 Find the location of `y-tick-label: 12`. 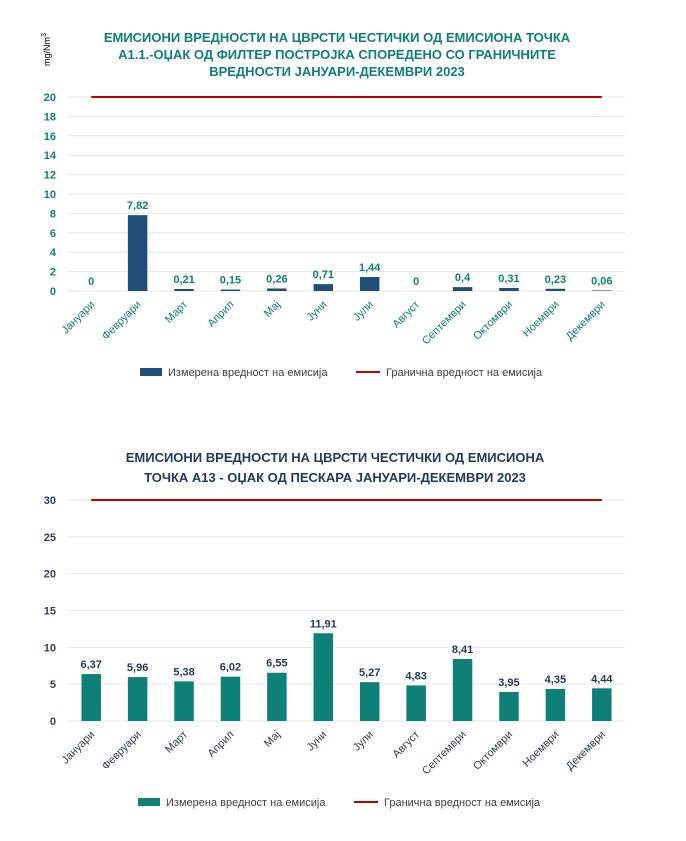

y-tick-label: 12 is located at coordinates (50, 176).